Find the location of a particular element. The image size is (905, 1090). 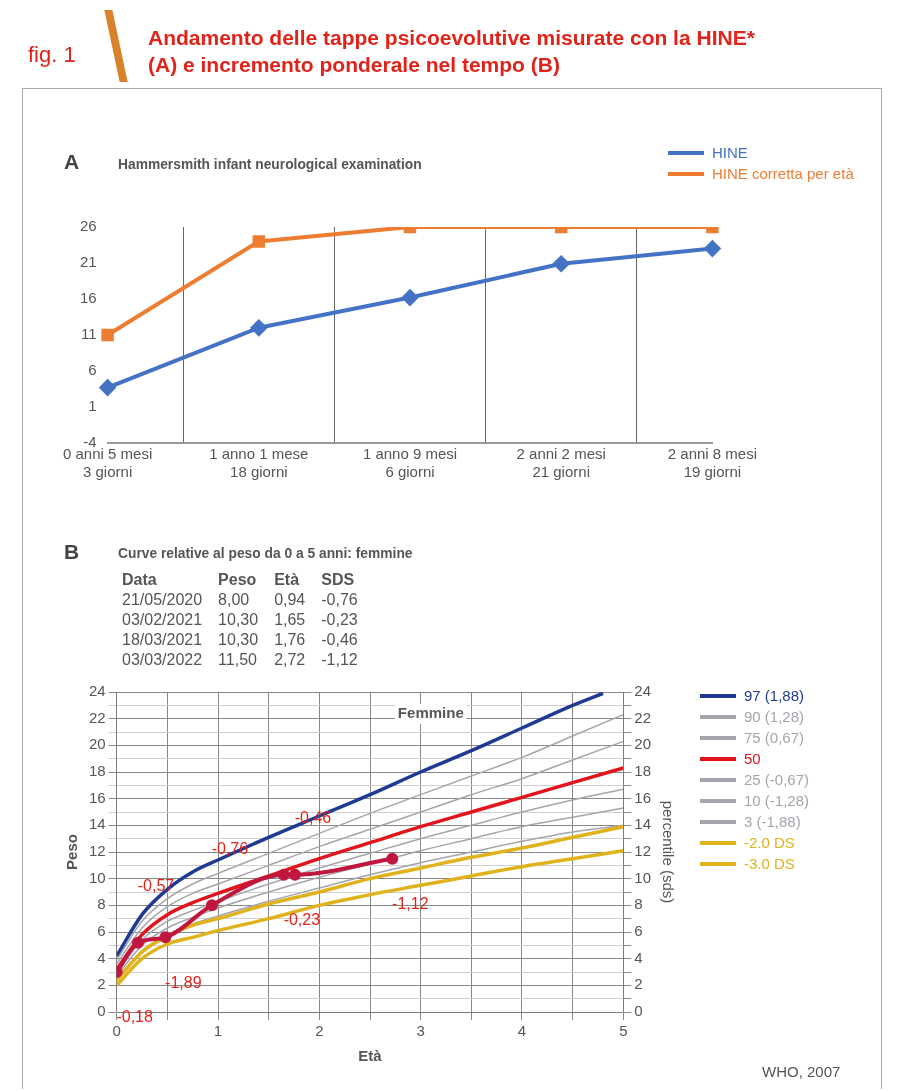

text: 18/03/2021 10,30 1,76 -0,46 is located at coordinates (240, 640).